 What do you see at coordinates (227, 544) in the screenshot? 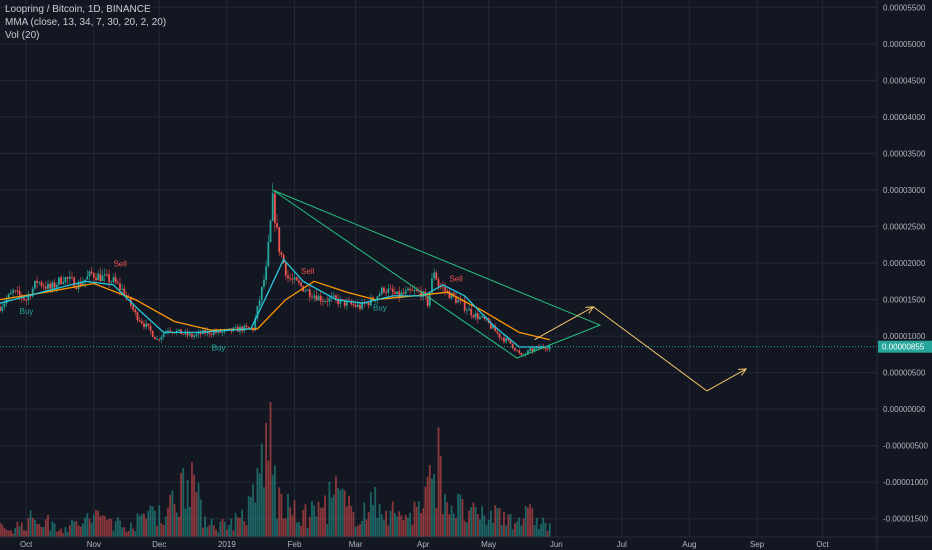
I see `time-tick-label: 2019` at bounding box center [227, 544].